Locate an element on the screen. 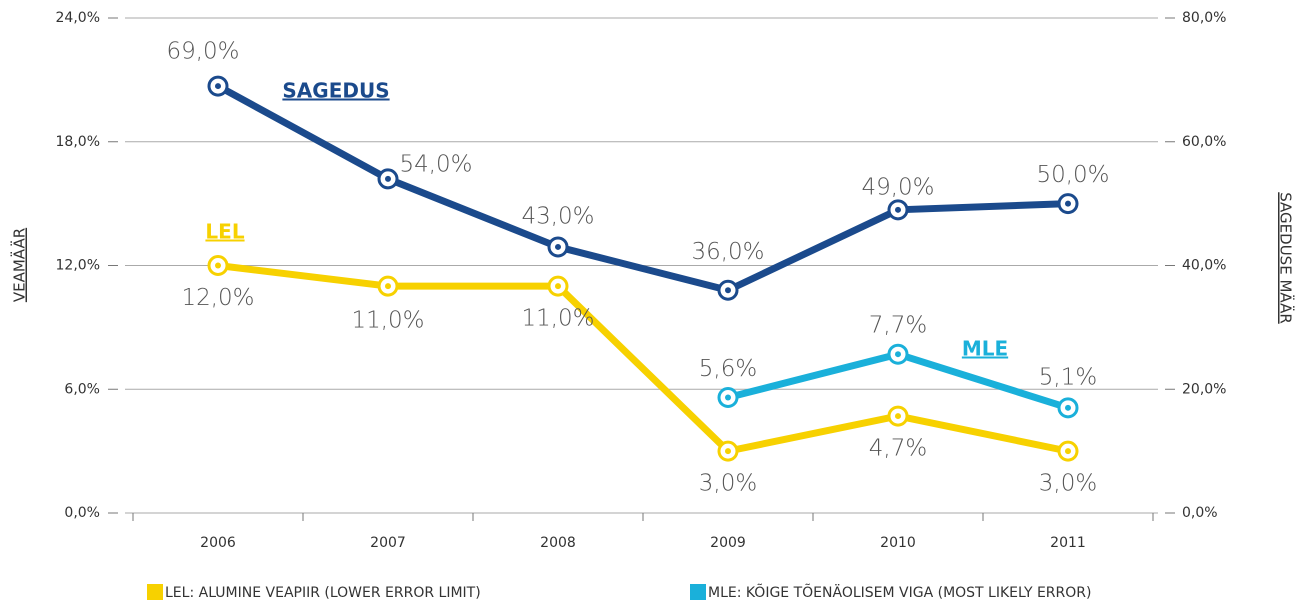  y2-axis-title: SAGEDUSE MÄÄR is located at coordinates (1286, 258).